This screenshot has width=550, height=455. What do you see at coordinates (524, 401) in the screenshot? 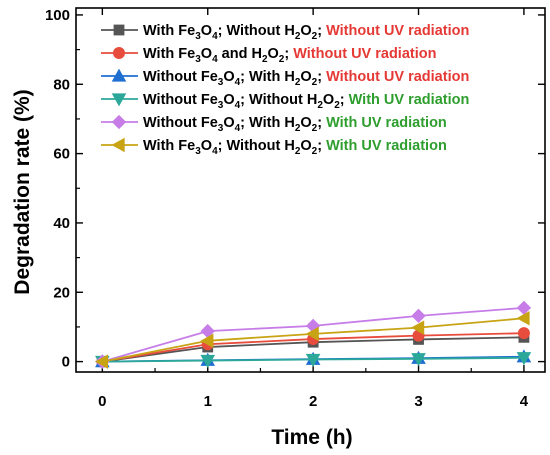
I see `x-tick-label: 4` at bounding box center [524, 401].